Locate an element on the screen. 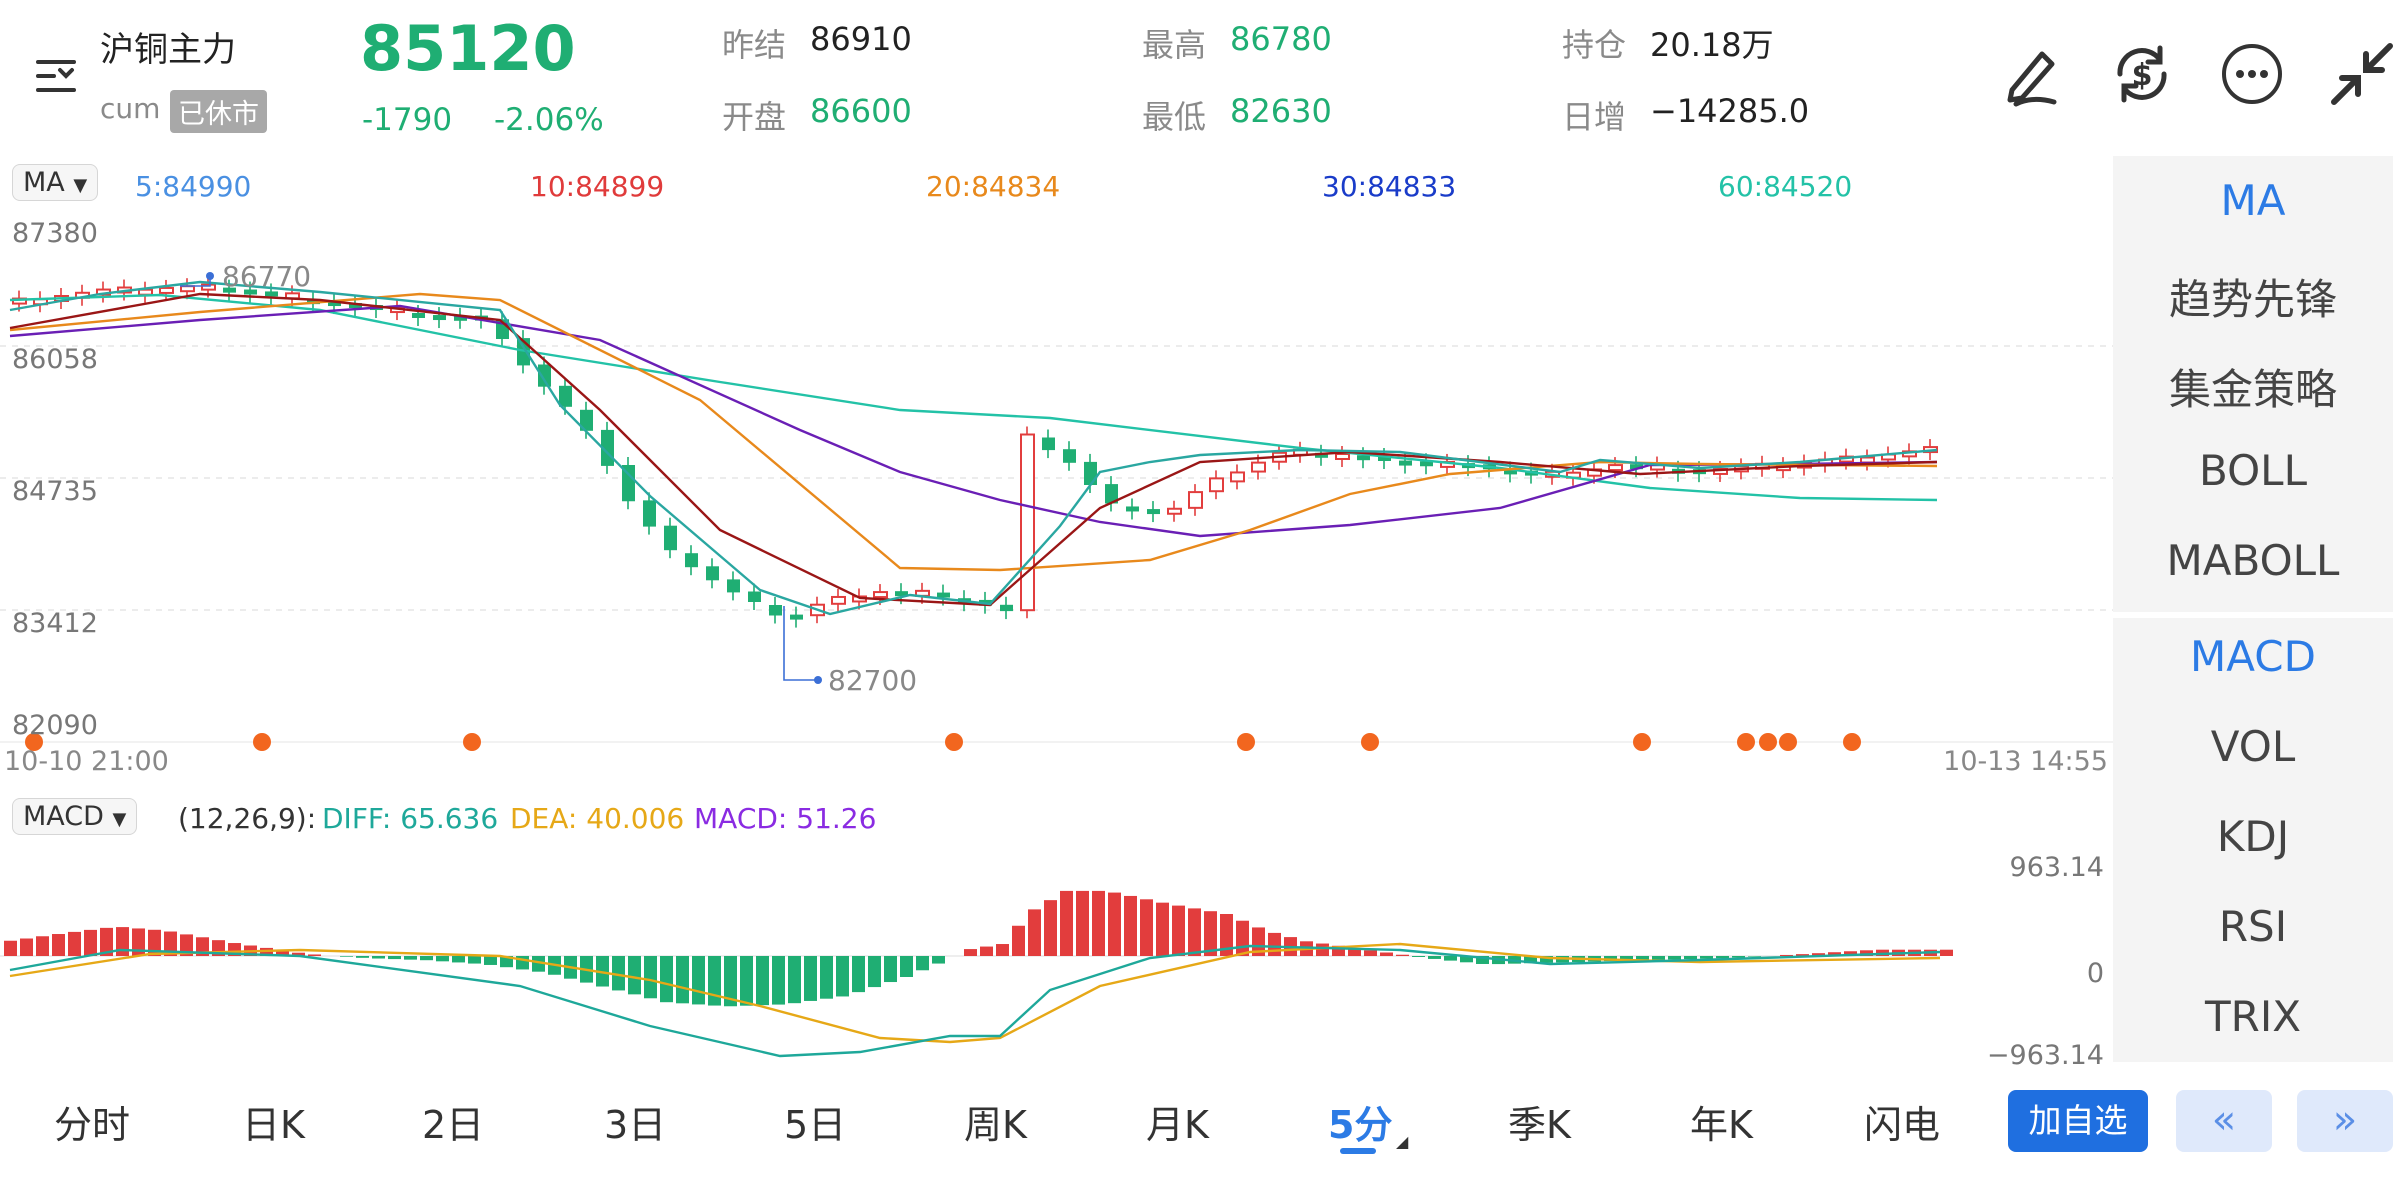 This screenshot has height=1194, width=2393. indicator-strategy: 集金策略 is located at coordinates (2252, 389).